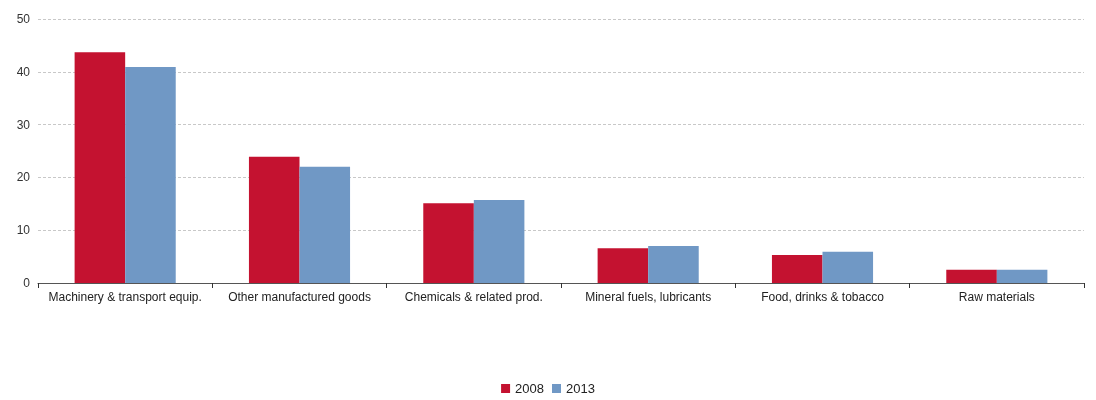 This screenshot has width=1096, height=400. What do you see at coordinates (23, 19) in the screenshot?
I see `y-tick-label: 50` at bounding box center [23, 19].